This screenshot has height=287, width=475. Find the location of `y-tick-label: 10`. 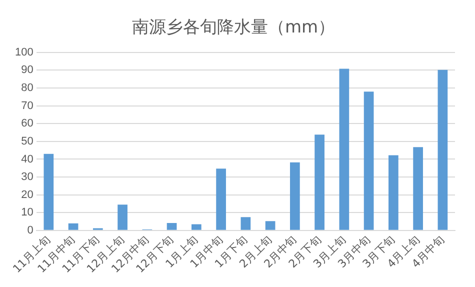

y-tick-label: 10 is located at coordinates (27, 212).